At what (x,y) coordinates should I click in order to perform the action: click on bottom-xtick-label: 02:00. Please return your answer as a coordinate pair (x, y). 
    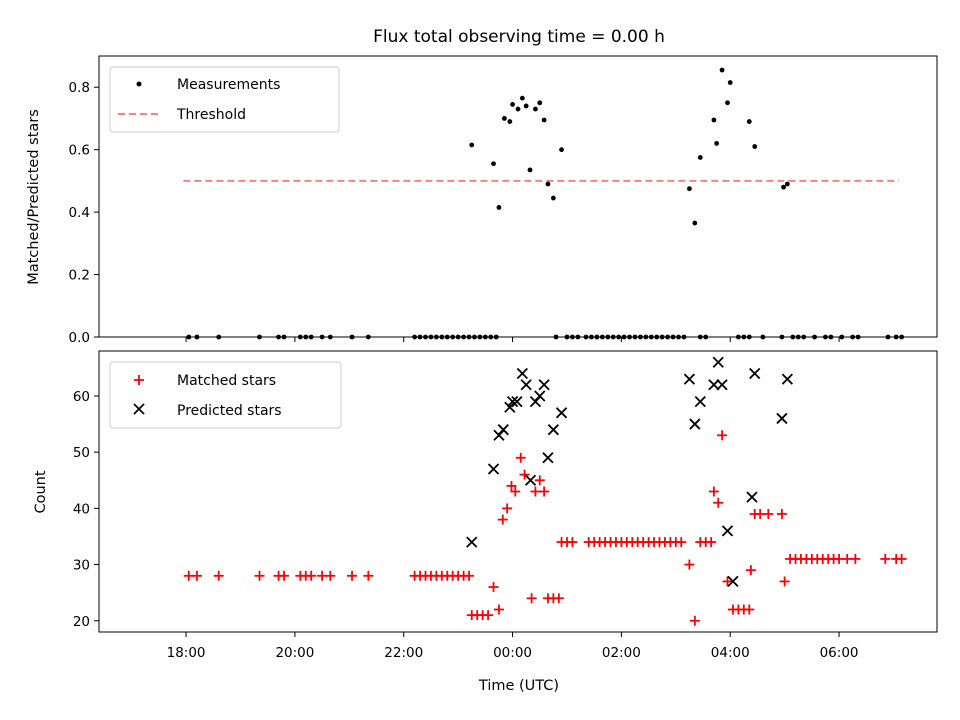
    Looking at the image, I should click on (621, 653).